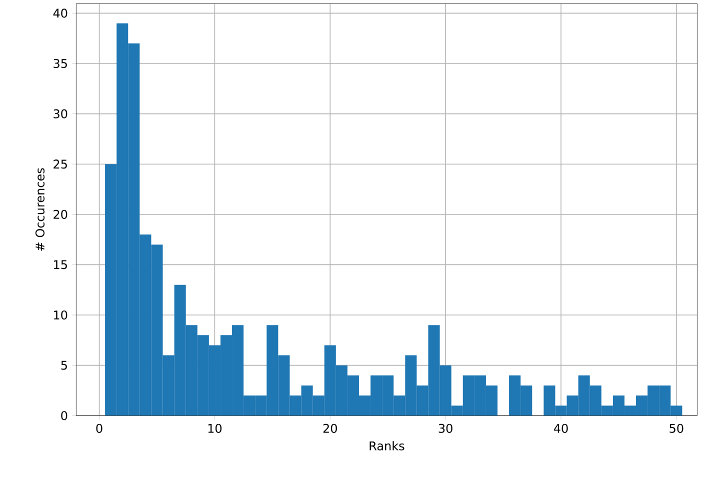 This screenshot has height=477, width=708. Describe the element at coordinates (445, 428) in the screenshot. I see `x-tick-label: 30` at that location.